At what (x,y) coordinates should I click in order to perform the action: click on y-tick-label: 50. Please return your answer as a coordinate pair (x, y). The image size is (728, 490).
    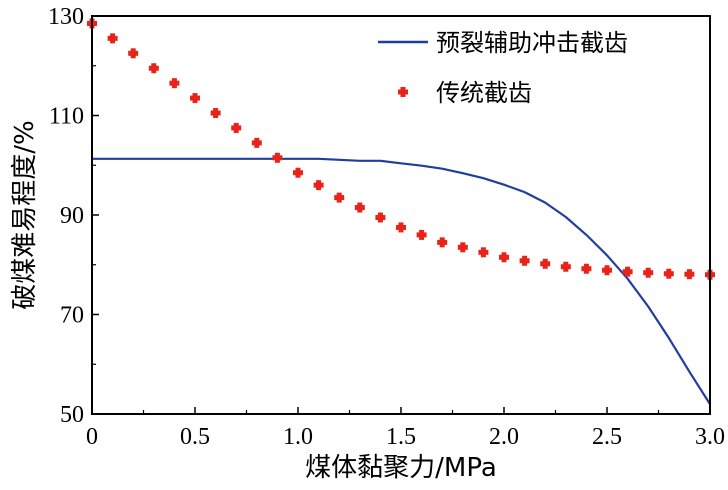
    Looking at the image, I should click on (72, 415).